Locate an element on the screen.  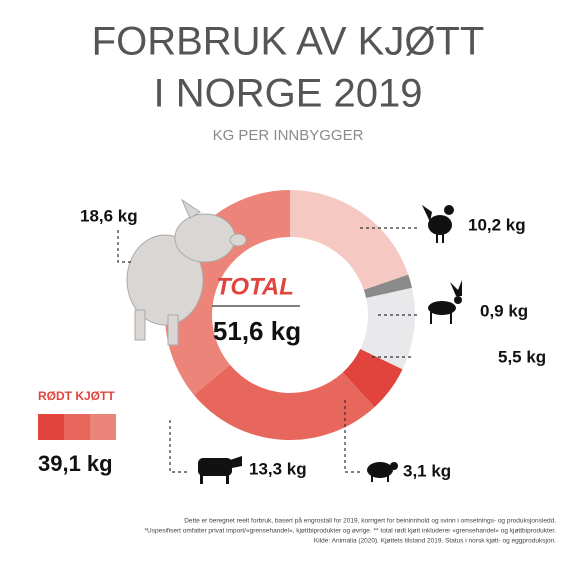
value-label: 18,6 kg is located at coordinates (109, 215).